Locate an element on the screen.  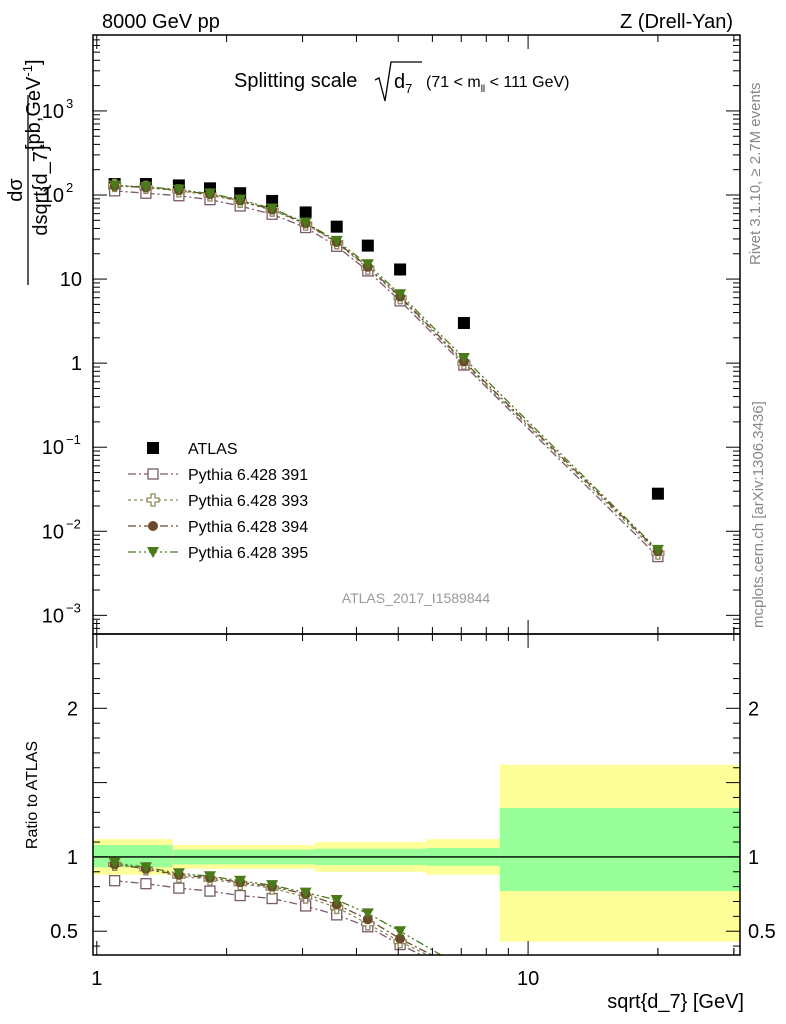
legend-label: Pythia 6.428 395 is located at coordinates (248, 553).